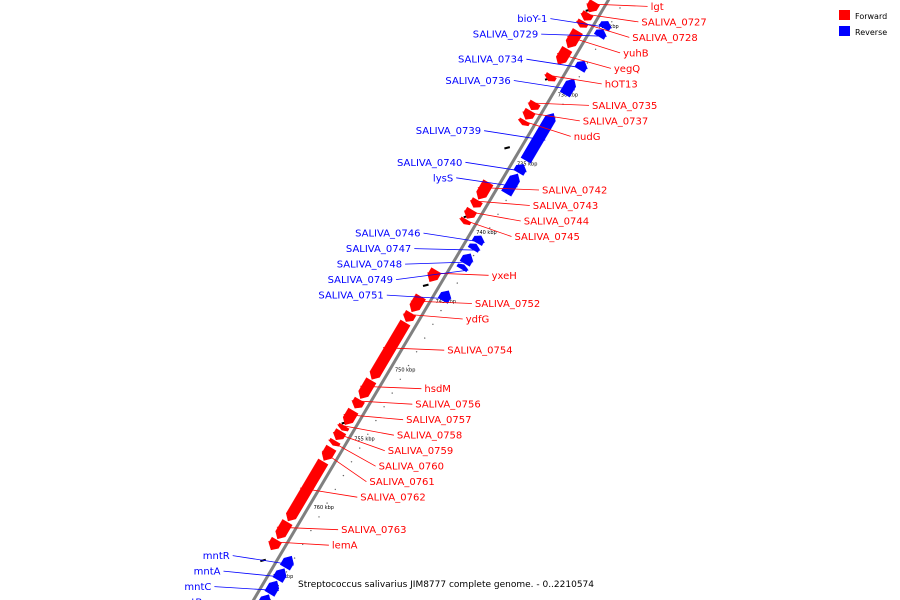 This screenshot has width=900, height=600. What do you see at coordinates (673, 22) in the screenshot?
I see `gene-label-saliva-0727: SALIVA_0727` at bounding box center [673, 22].